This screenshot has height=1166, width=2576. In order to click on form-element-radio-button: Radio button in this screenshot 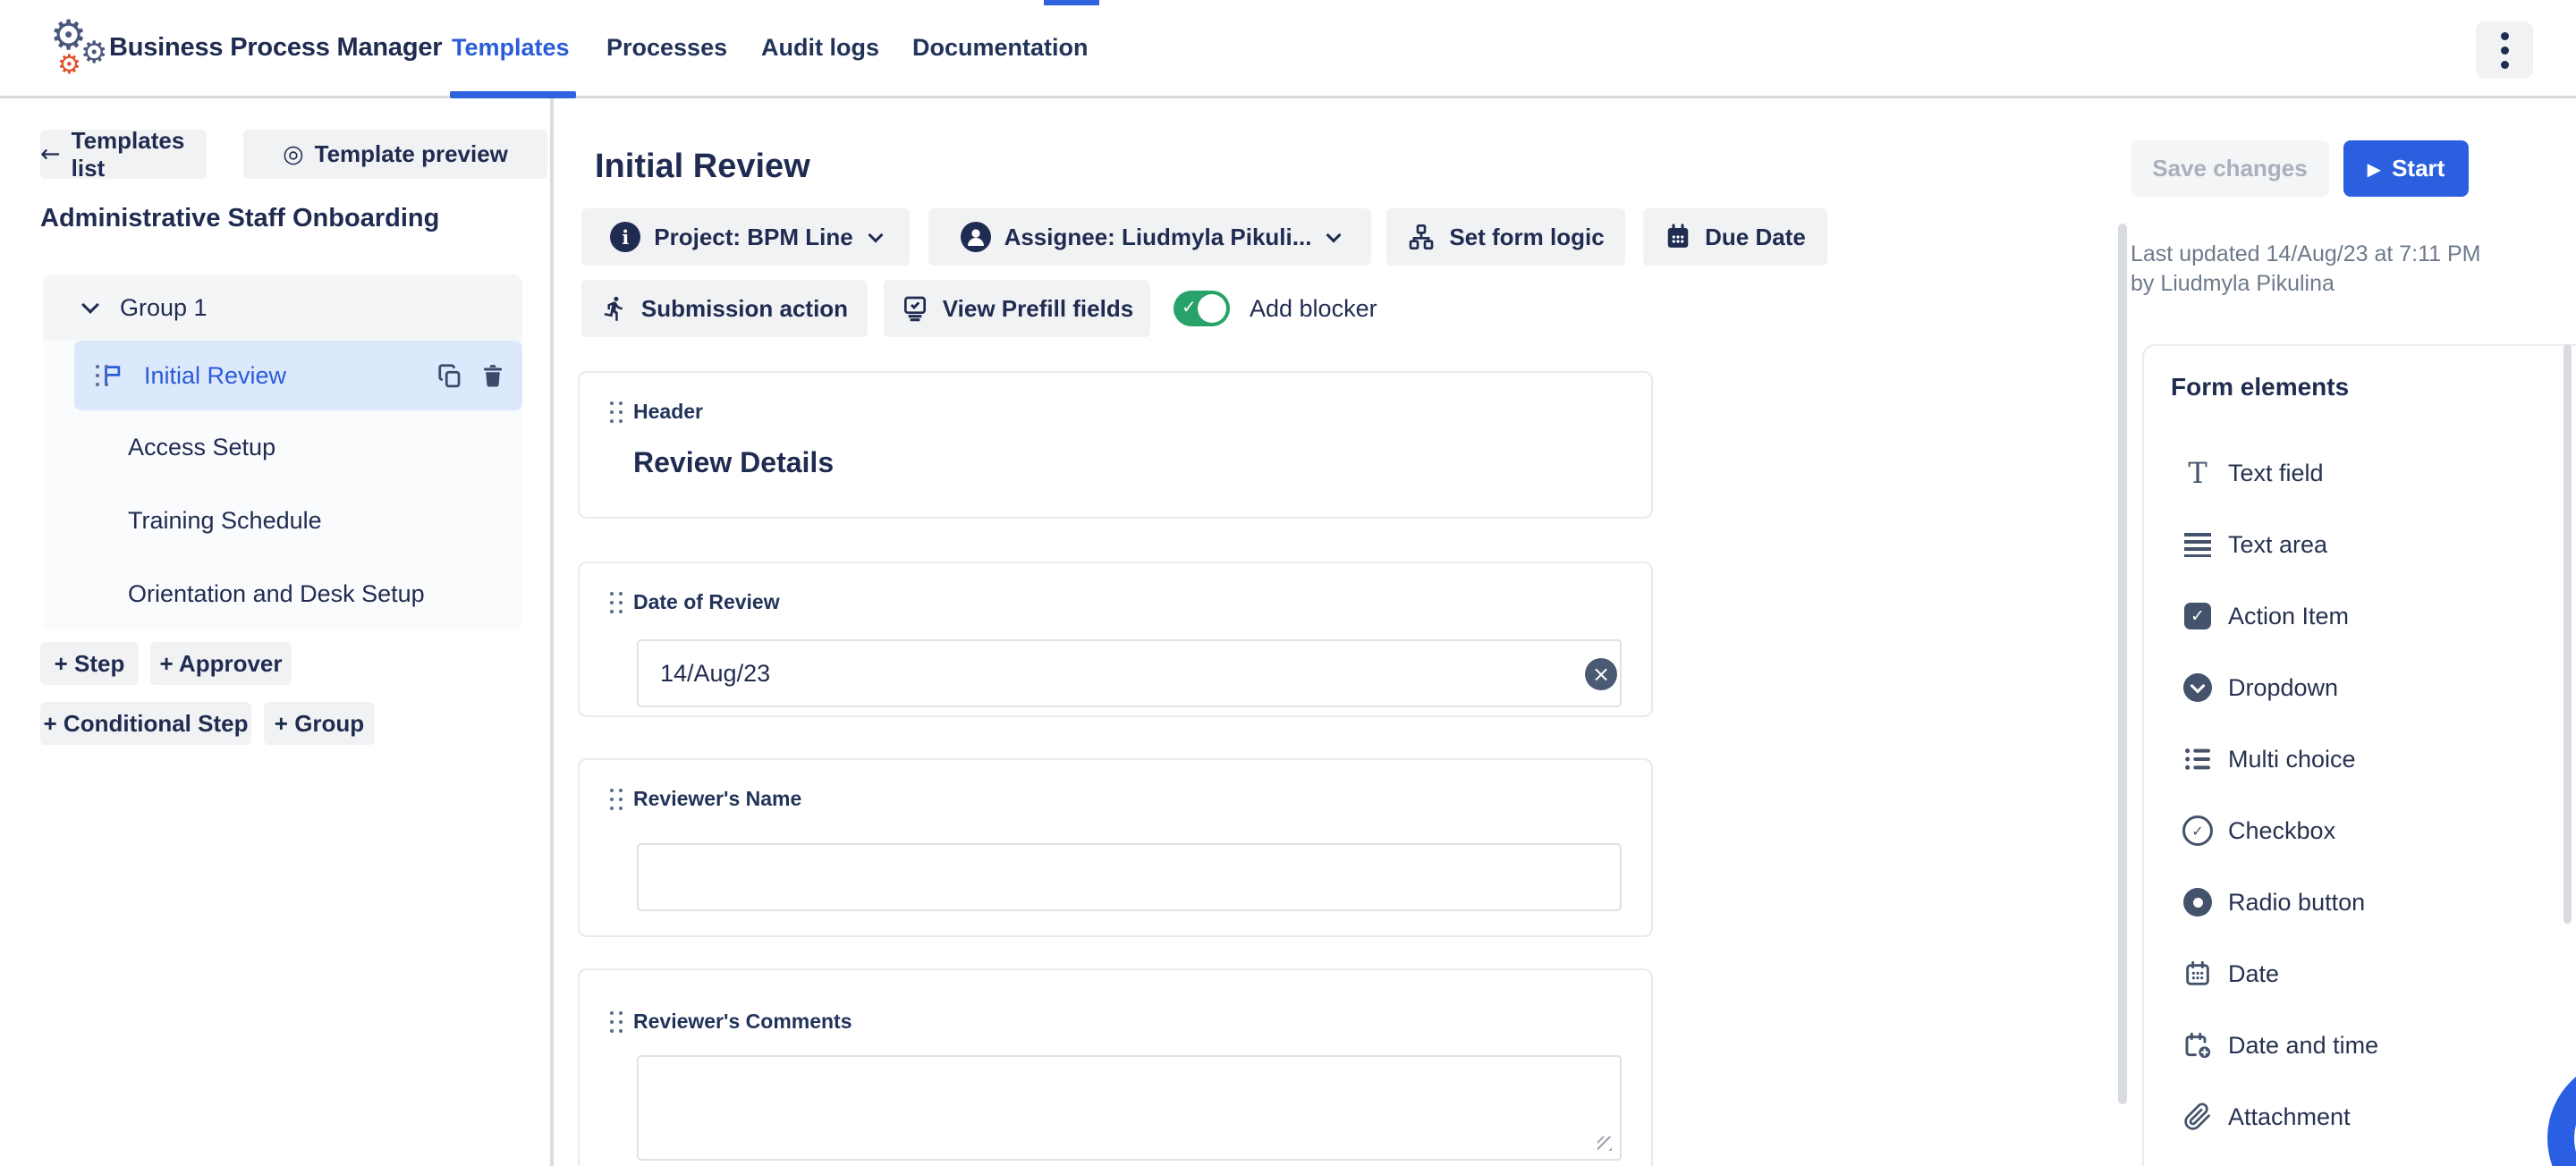, I will do `click(2360, 902)`.